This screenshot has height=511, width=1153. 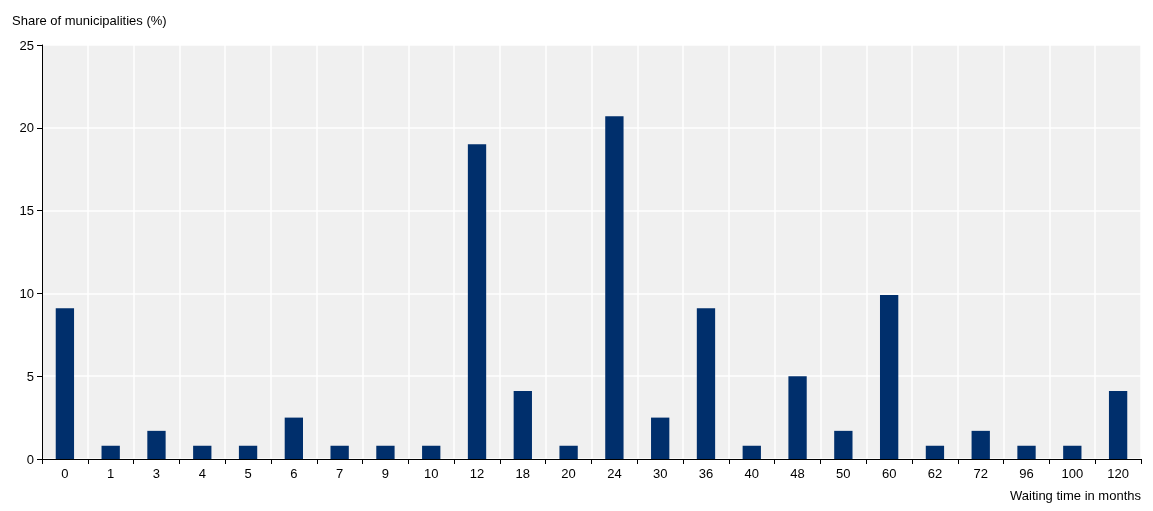 I want to click on x-tick-label: 7, so click(x=340, y=473).